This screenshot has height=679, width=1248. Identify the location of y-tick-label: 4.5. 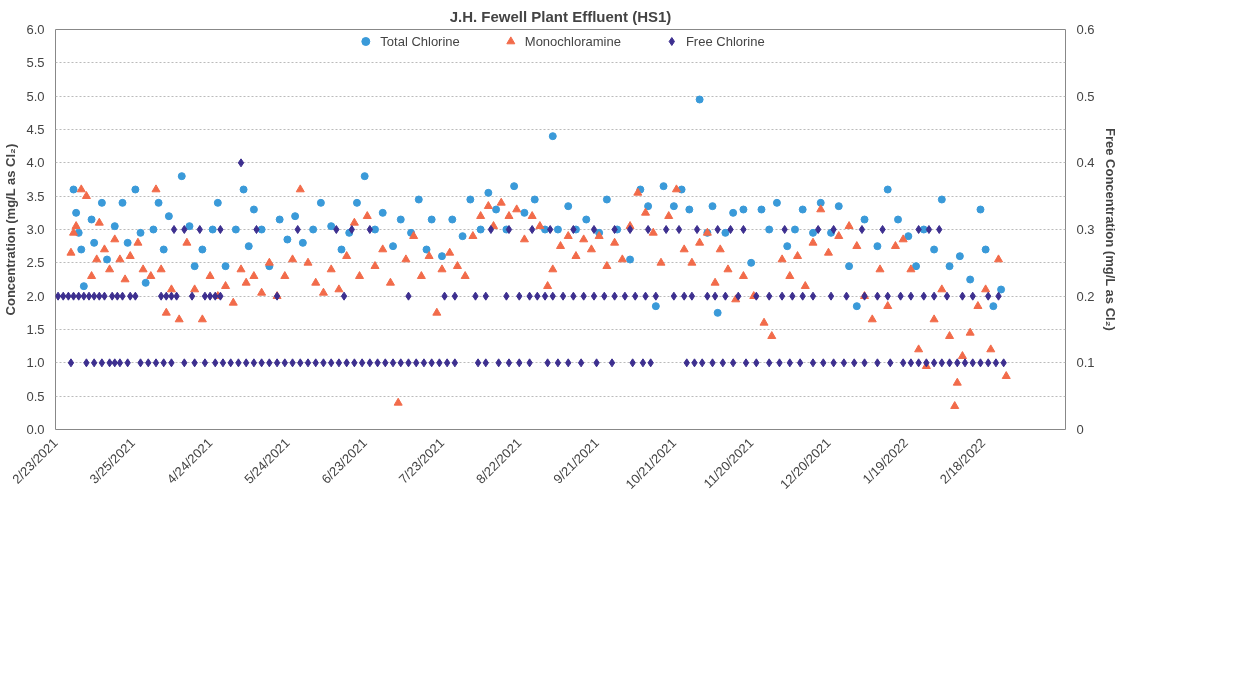
(35, 129).